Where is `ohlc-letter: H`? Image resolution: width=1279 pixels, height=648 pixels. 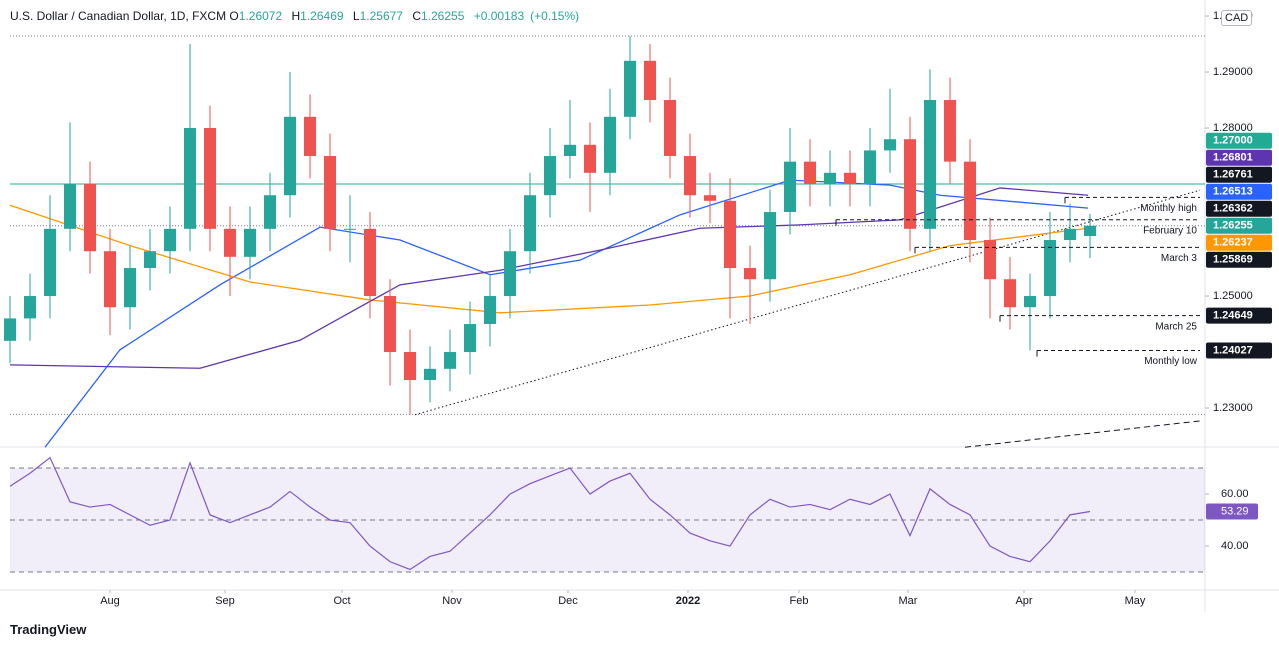 ohlc-letter: H is located at coordinates (296, 16).